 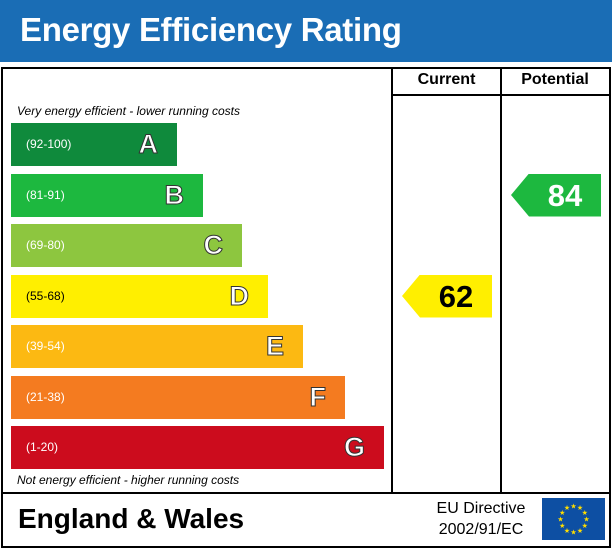 What do you see at coordinates (317, 396) in the screenshot?
I see `band-letter: F` at bounding box center [317, 396].